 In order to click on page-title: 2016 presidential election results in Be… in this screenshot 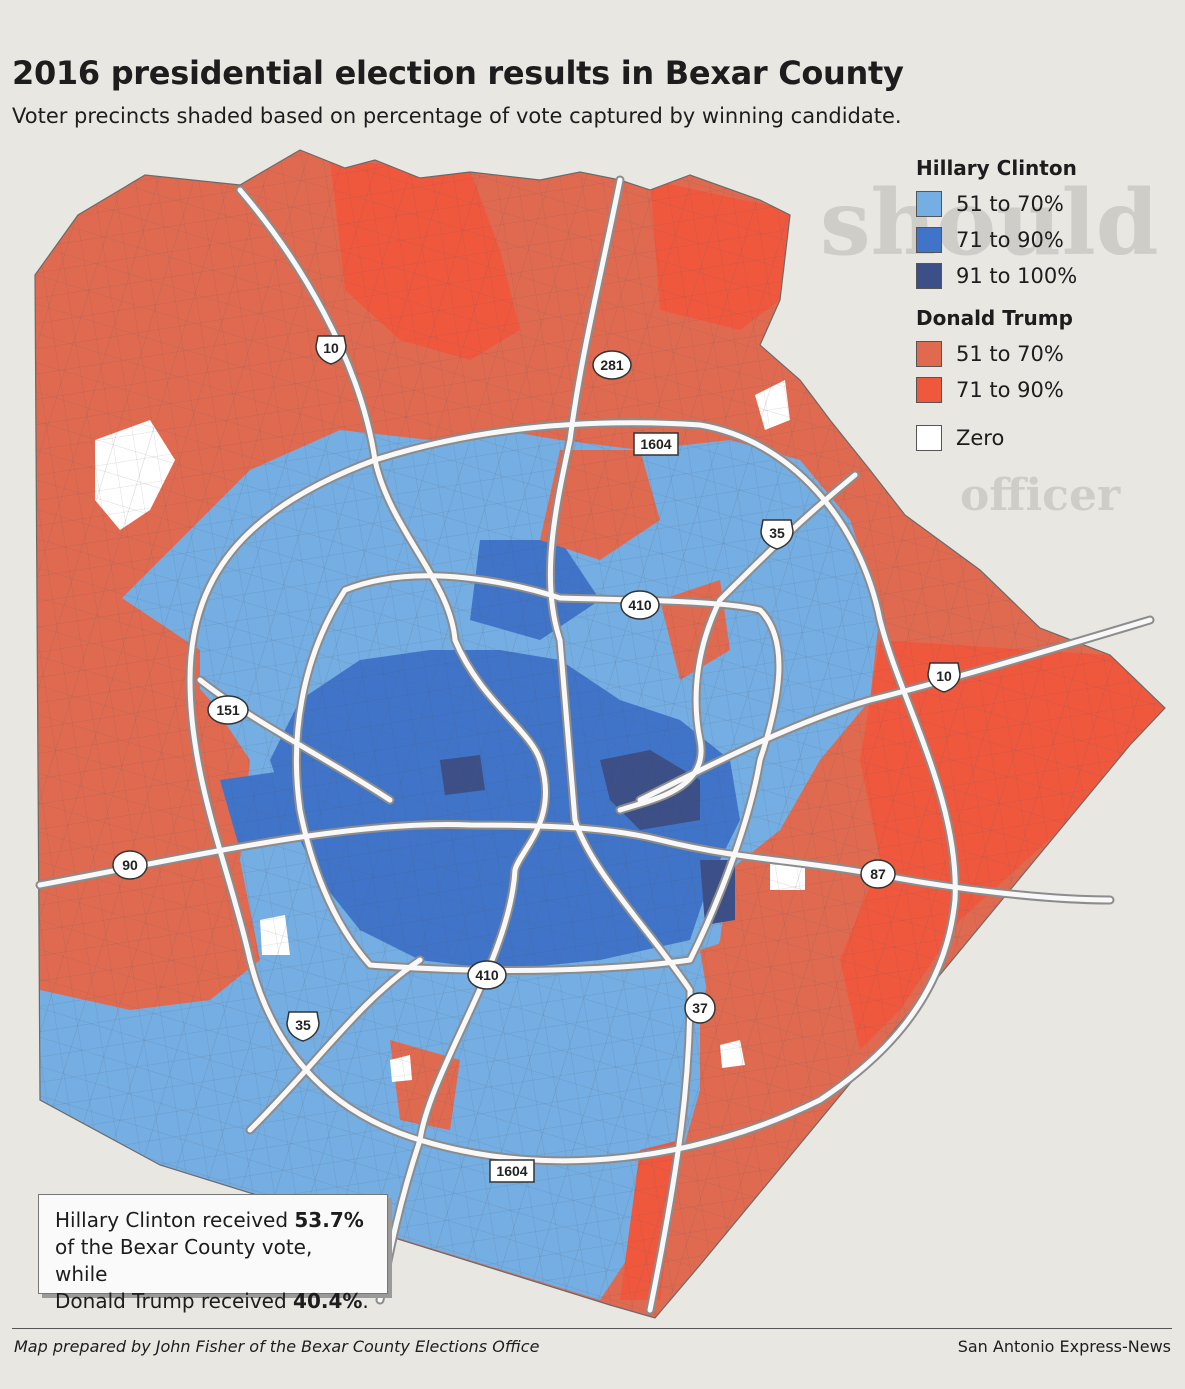, I will do `click(458, 73)`.